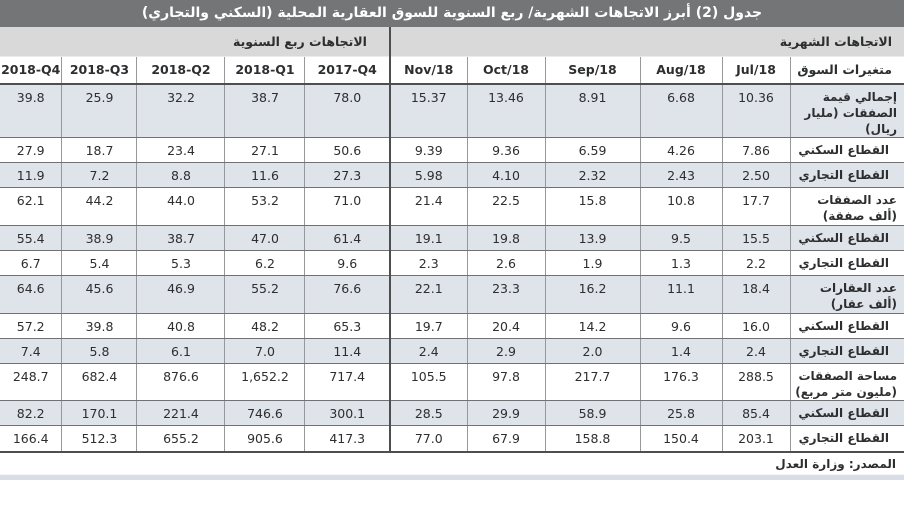 This screenshot has height=505, width=904. What do you see at coordinates (592, 175) in the screenshot?
I see `data-cell: 2.32` at bounding box center [592, 175].